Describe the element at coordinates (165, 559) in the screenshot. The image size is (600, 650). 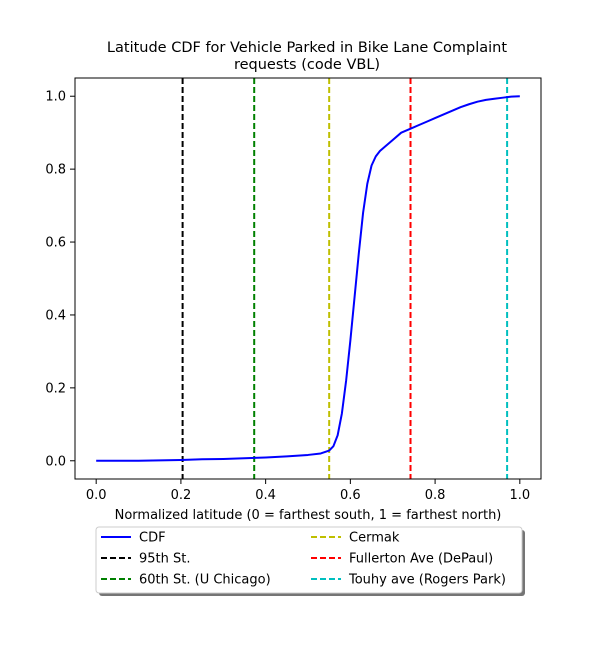
I see `legend-label: 95th St.` at that location.